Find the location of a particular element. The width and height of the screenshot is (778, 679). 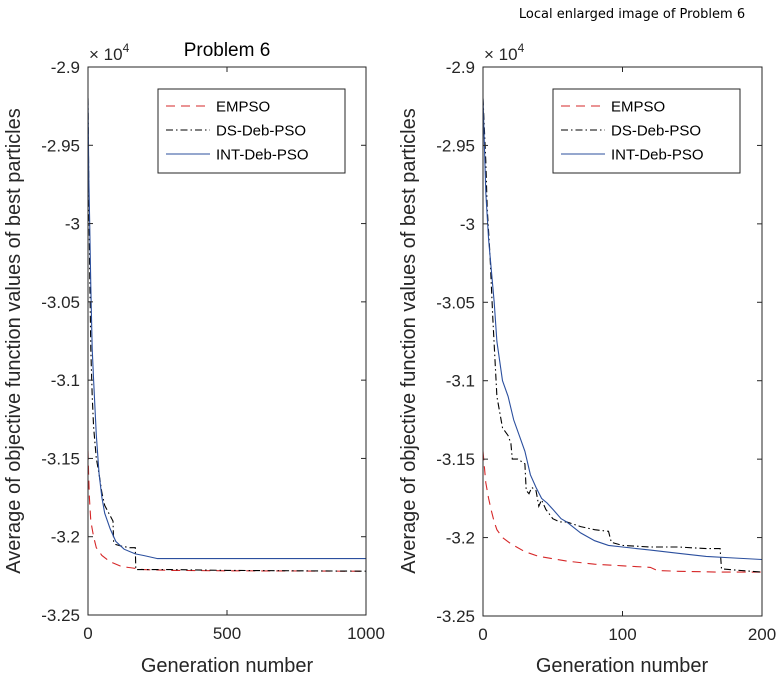

chart-title: Problem 6 is located at coordinates (227, 50).